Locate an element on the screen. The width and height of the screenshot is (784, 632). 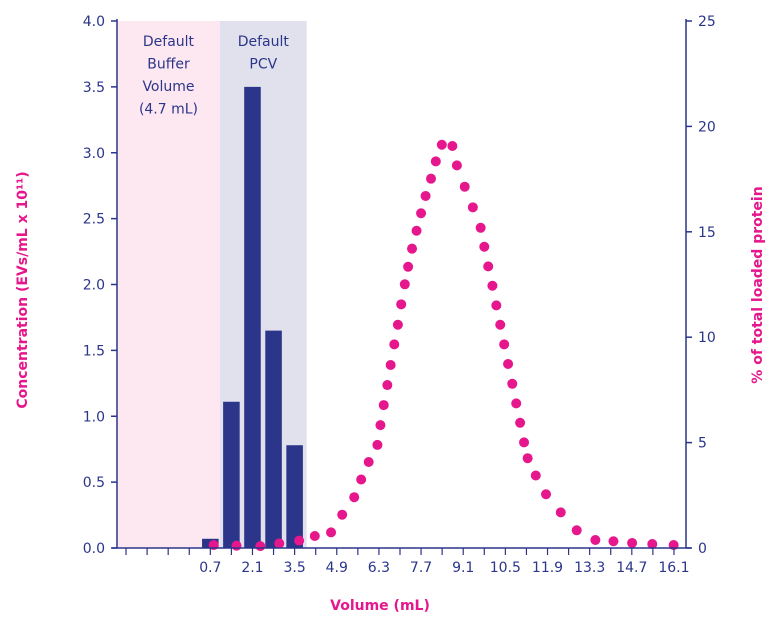
x-tick-label: 13.3 is located at coordinates (589, 568).